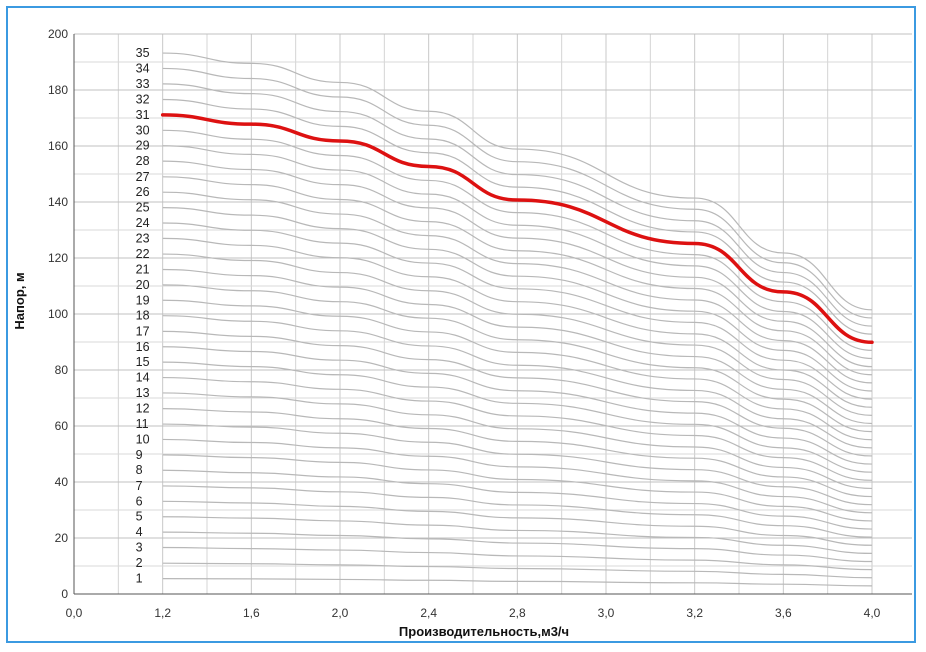  Describe the element at coordinates (139, 532) in the screenshot. I see `stage-label-4: 4` at that location.